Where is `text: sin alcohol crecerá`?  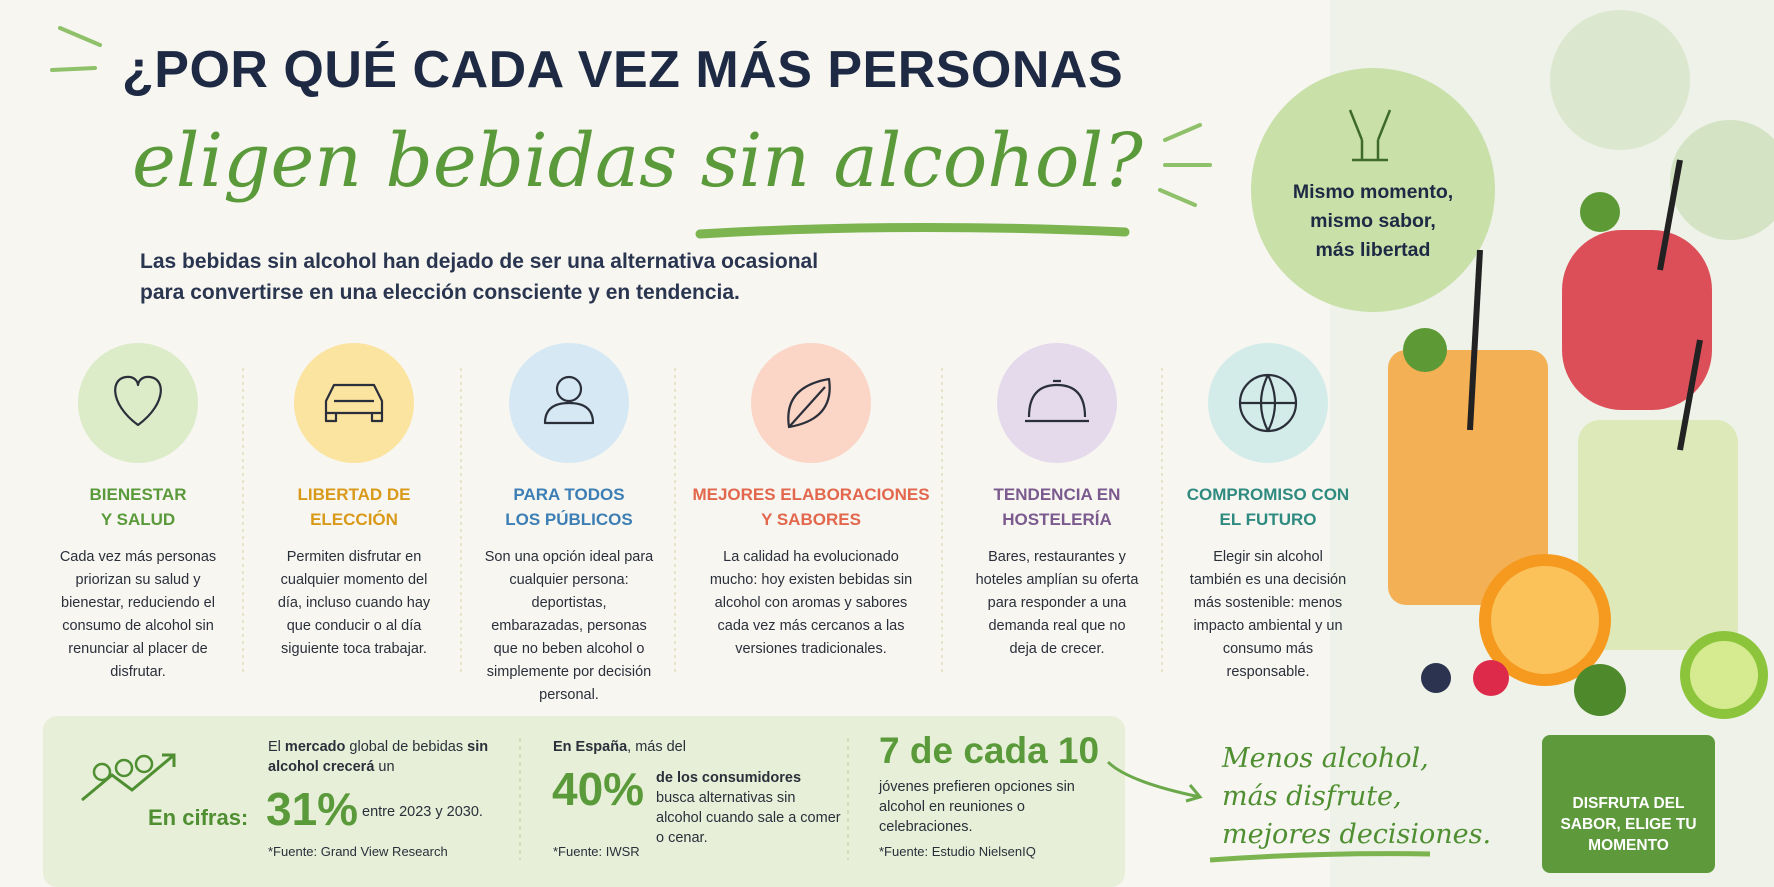
text: sin alcohol crecerá is located at coordinates (378, 757).